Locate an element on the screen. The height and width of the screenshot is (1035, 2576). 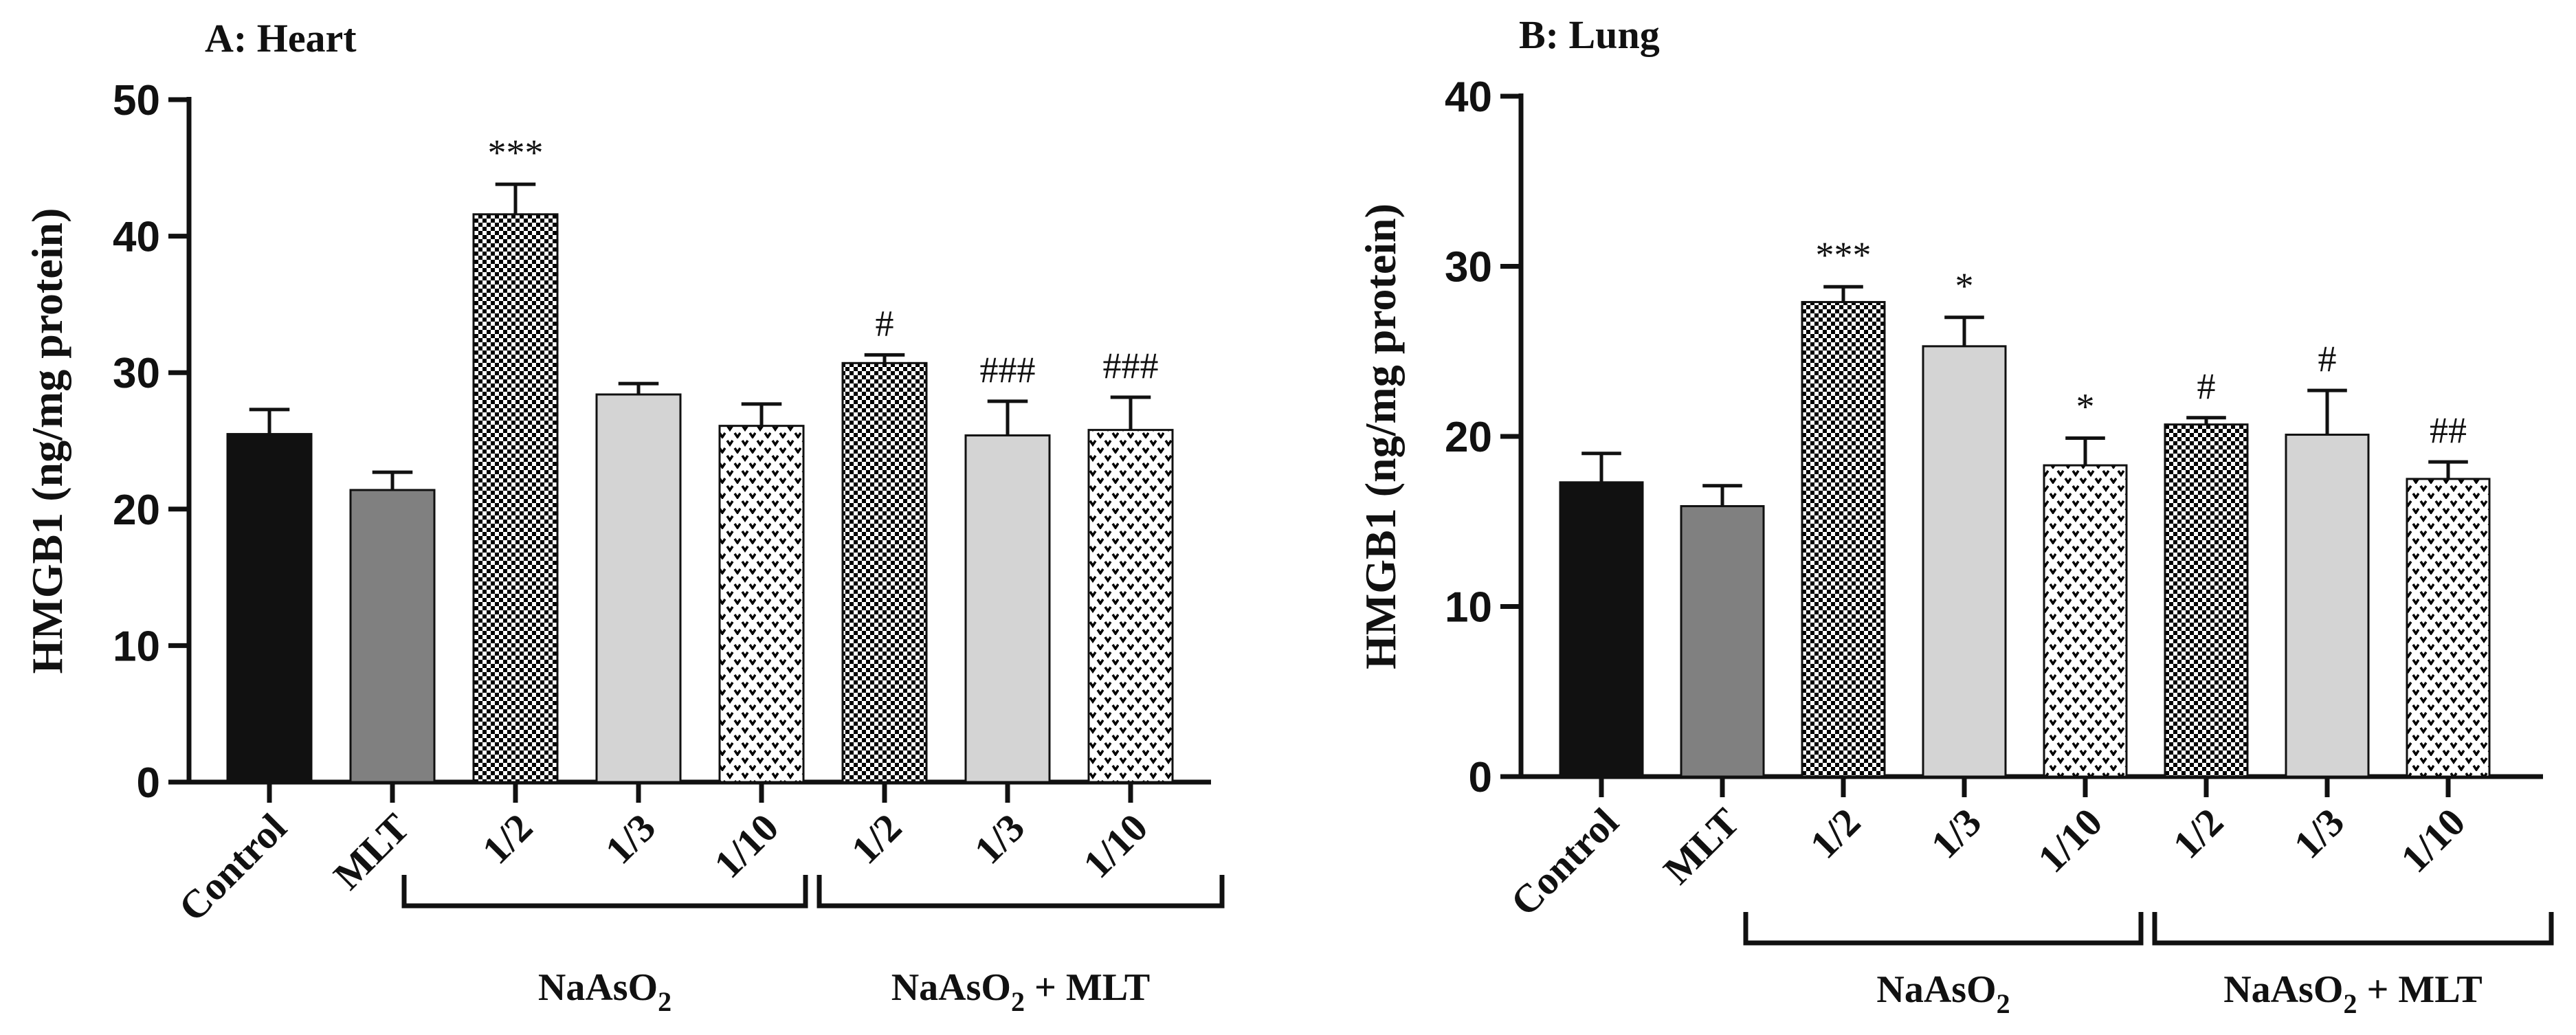
y-tick-label: 50 is located at coordinates (136, 100).